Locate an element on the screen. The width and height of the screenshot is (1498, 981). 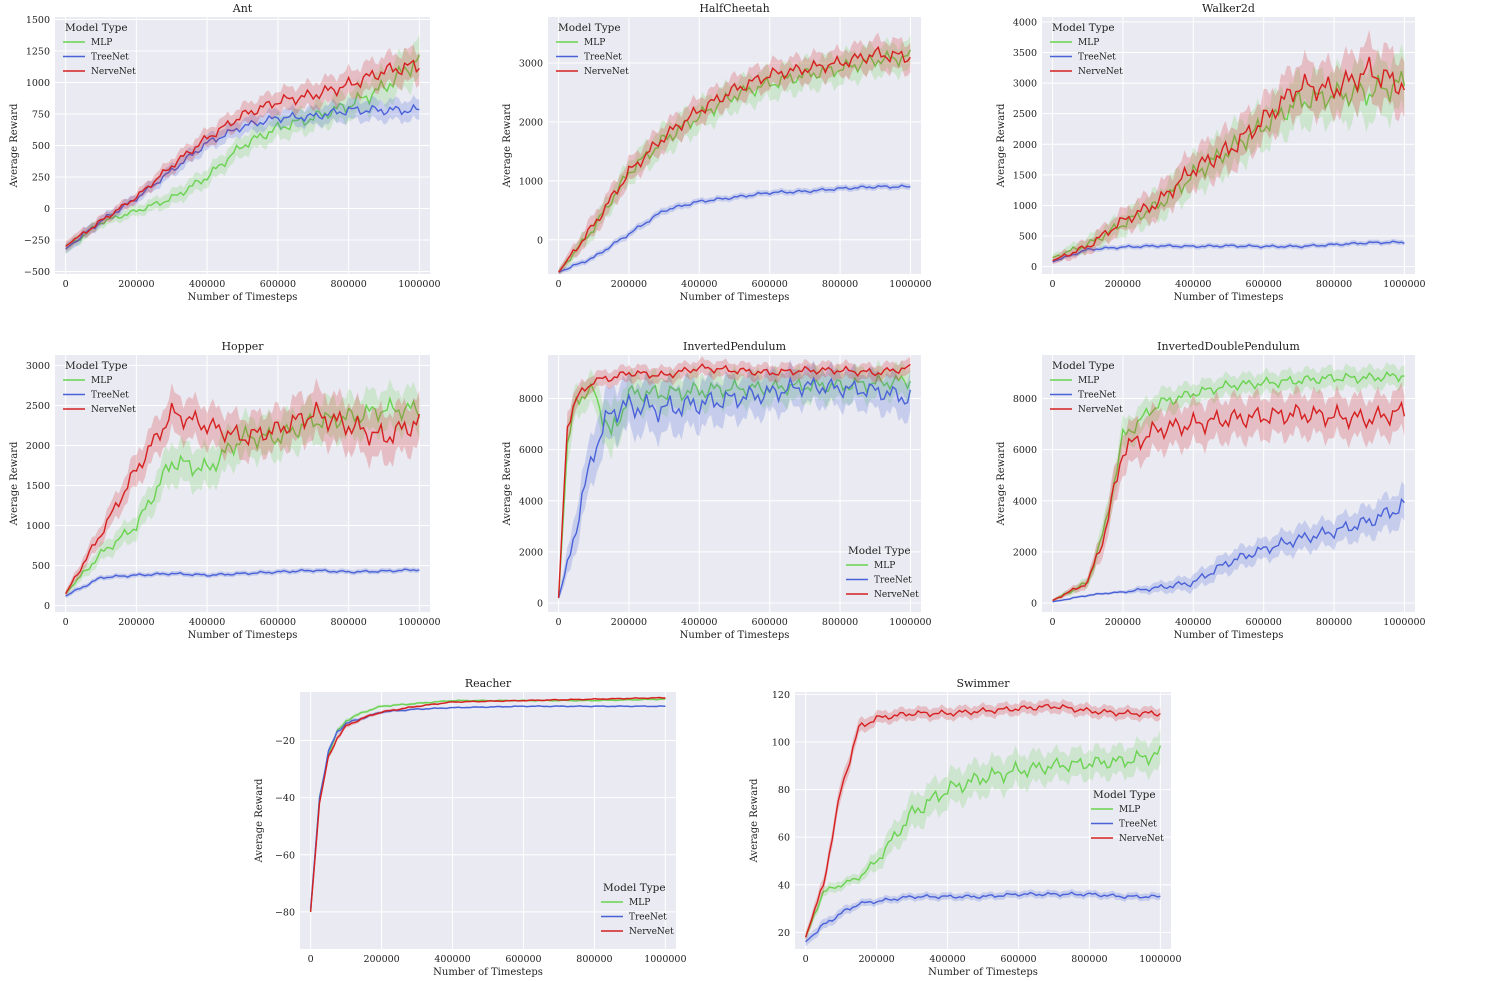
y-tick-label: 0 is located at coordinates (1034, 604).